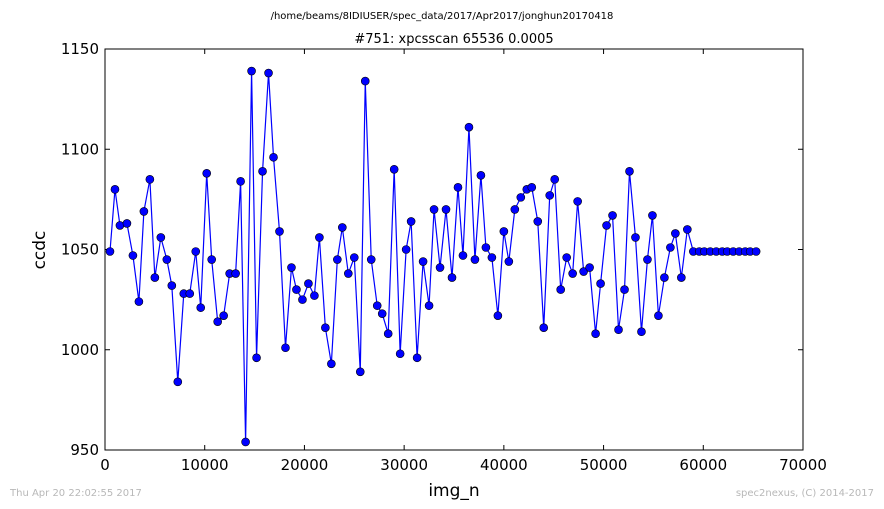 This screenshot has height=509, width=884. Describe the element at coordinates (453, 491) in the screenshot. I see `x-axis-label: img_n` at that location.